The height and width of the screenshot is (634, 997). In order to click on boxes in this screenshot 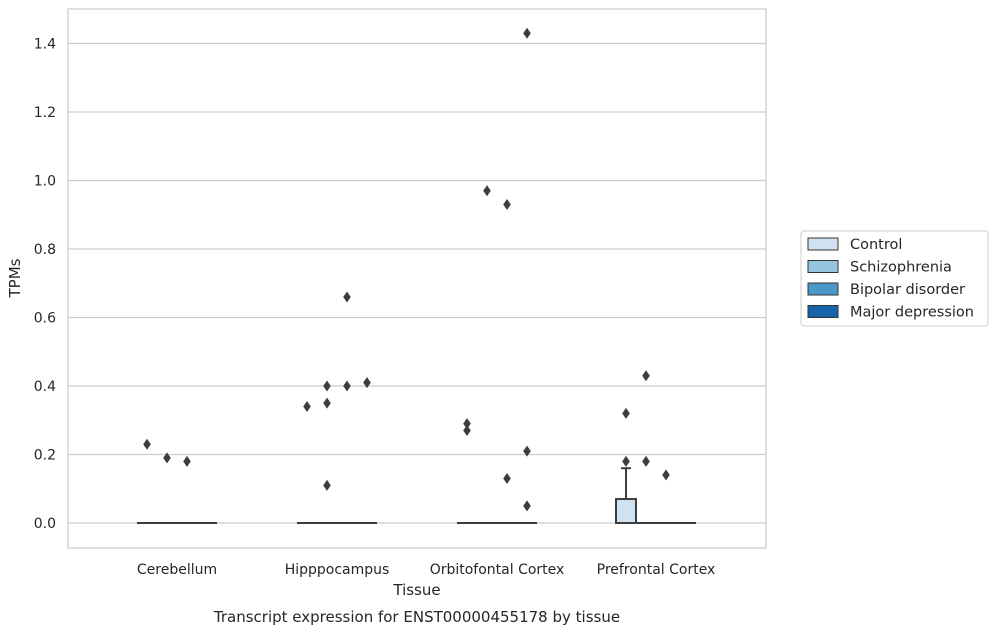, I will do `click(416, 495)`.